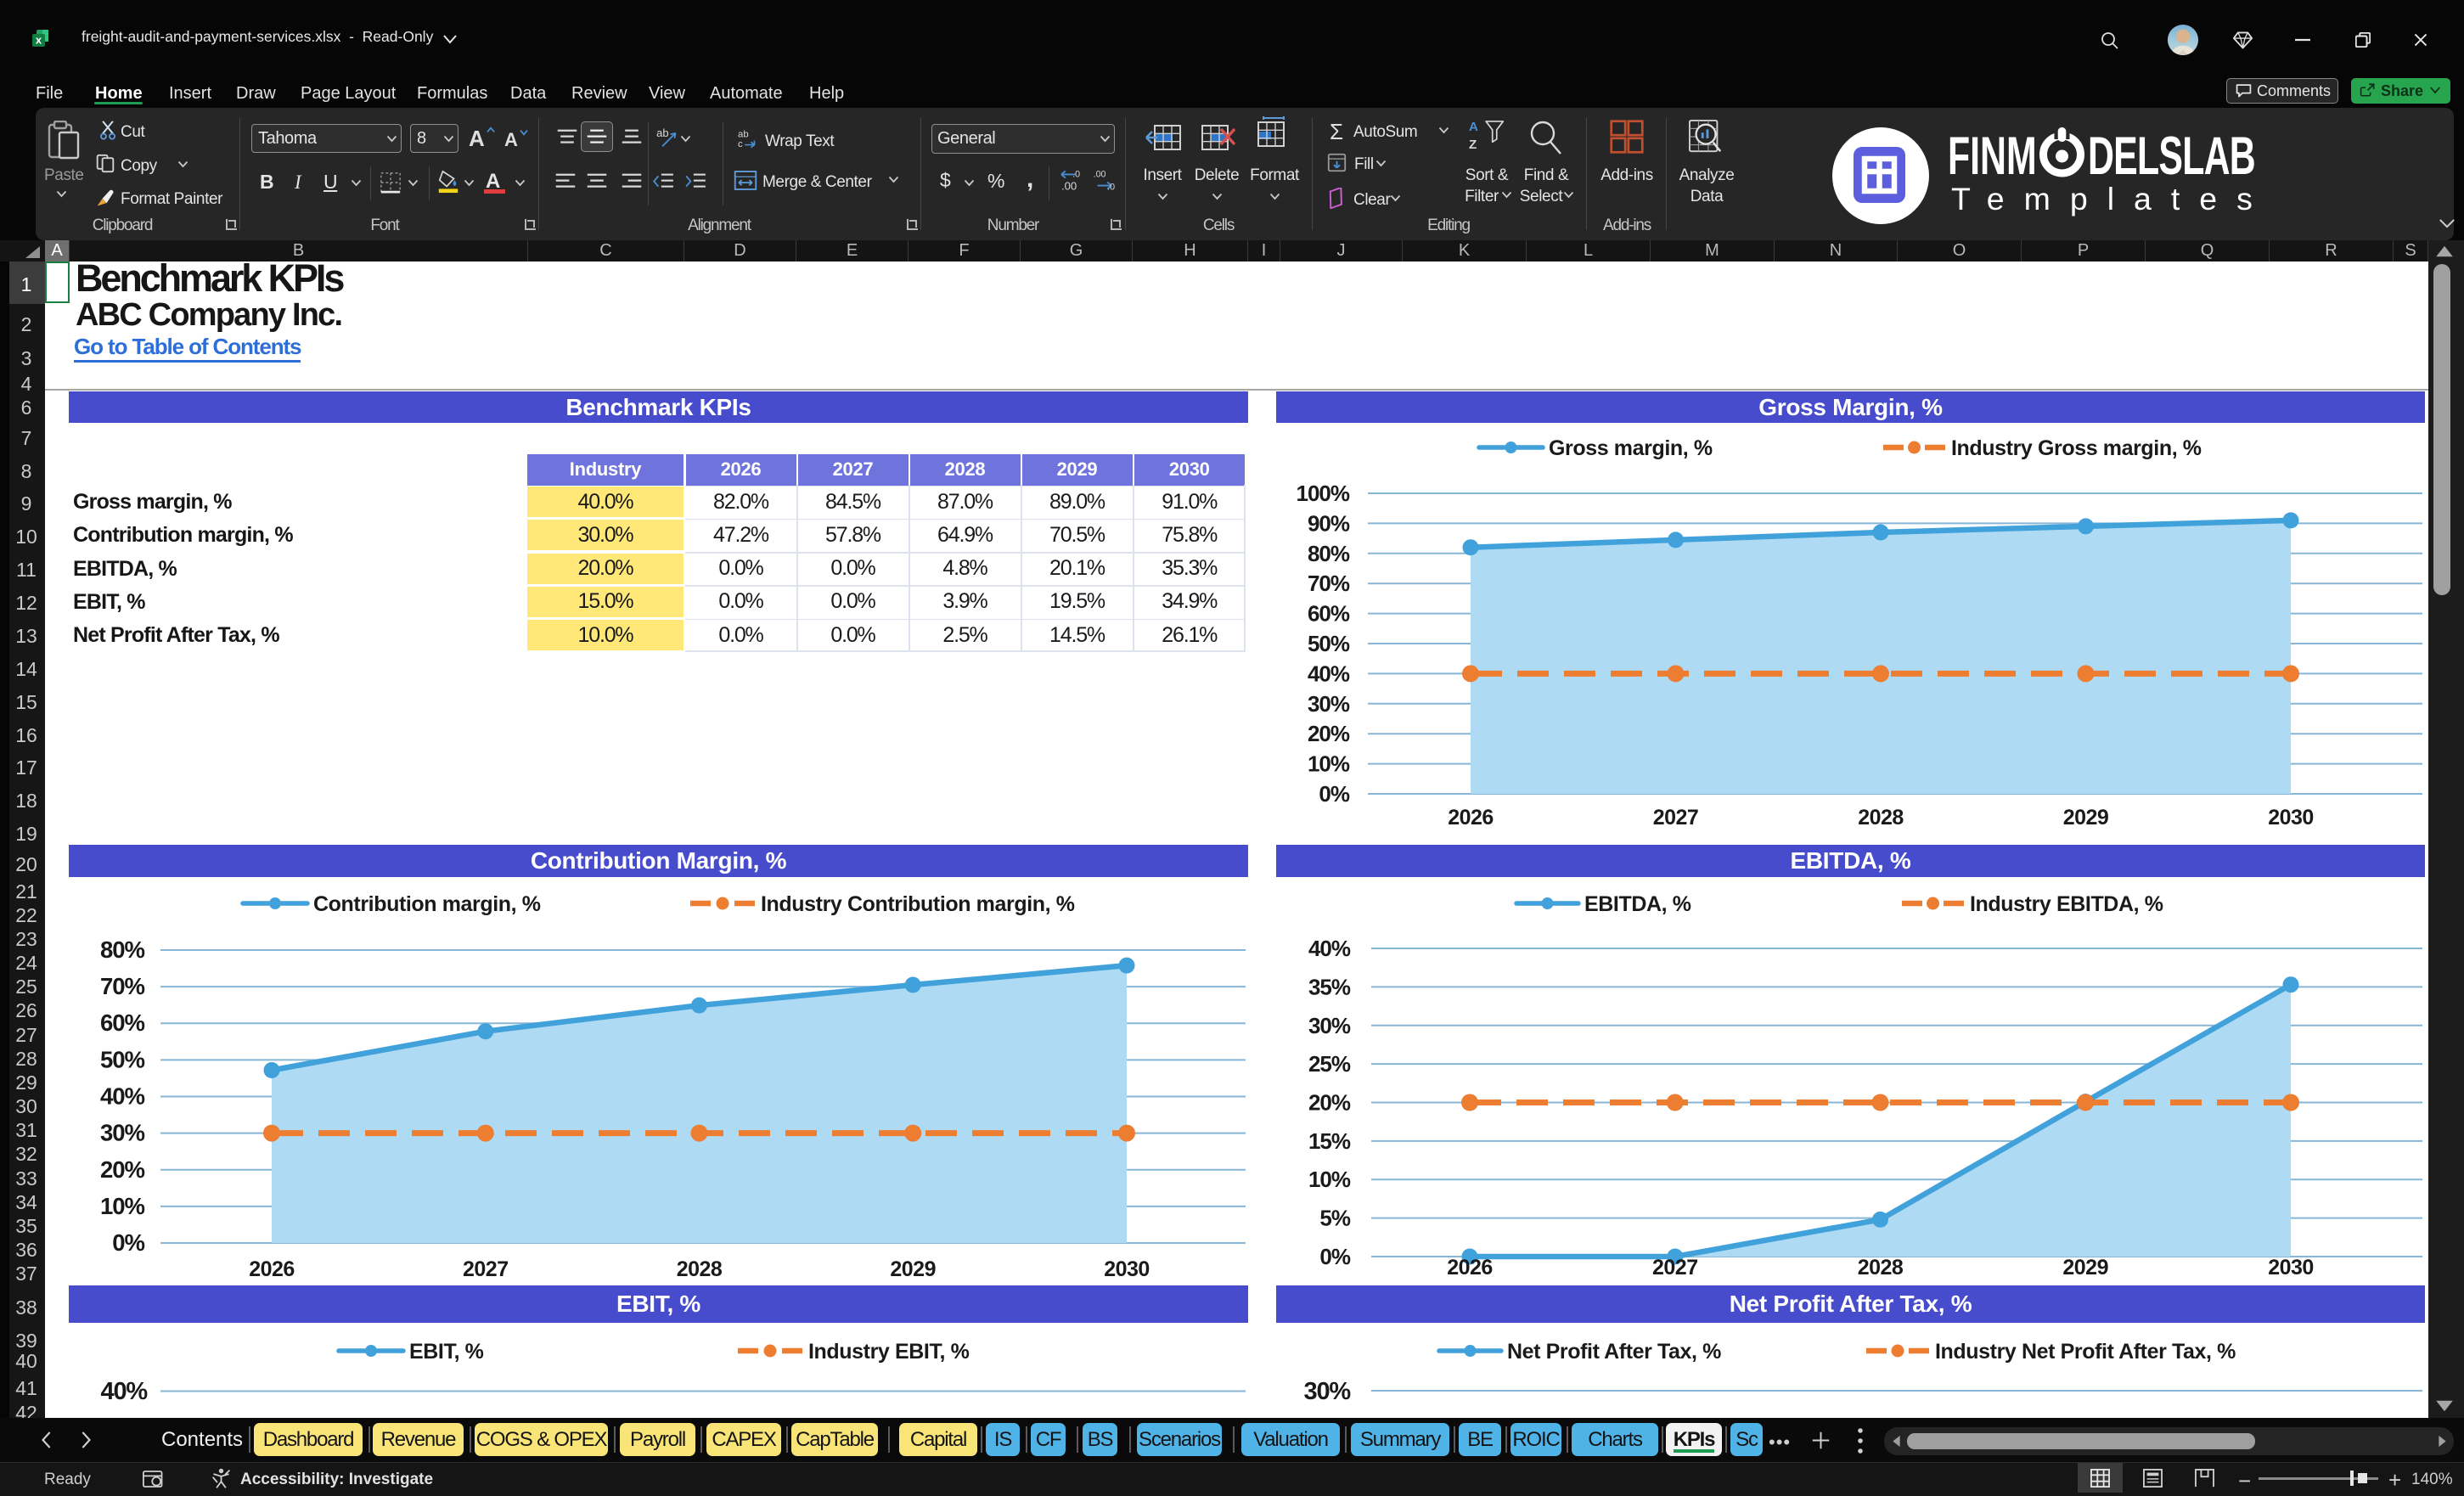 The height and width of the screenshot is (1496, 2464). Describe the element at coordinates (1992, 153) in the screenshot. I see `svg-text: FINM` at that location.